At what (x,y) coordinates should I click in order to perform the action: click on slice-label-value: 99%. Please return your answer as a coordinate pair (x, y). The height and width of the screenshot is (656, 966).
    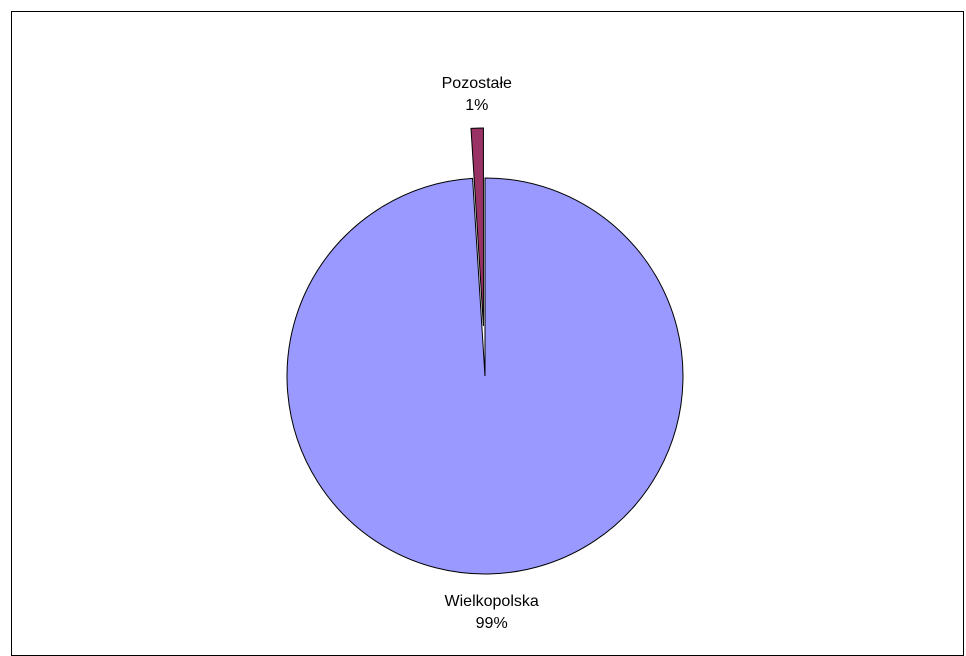
    Looking at the image, I should click on (492, 623).